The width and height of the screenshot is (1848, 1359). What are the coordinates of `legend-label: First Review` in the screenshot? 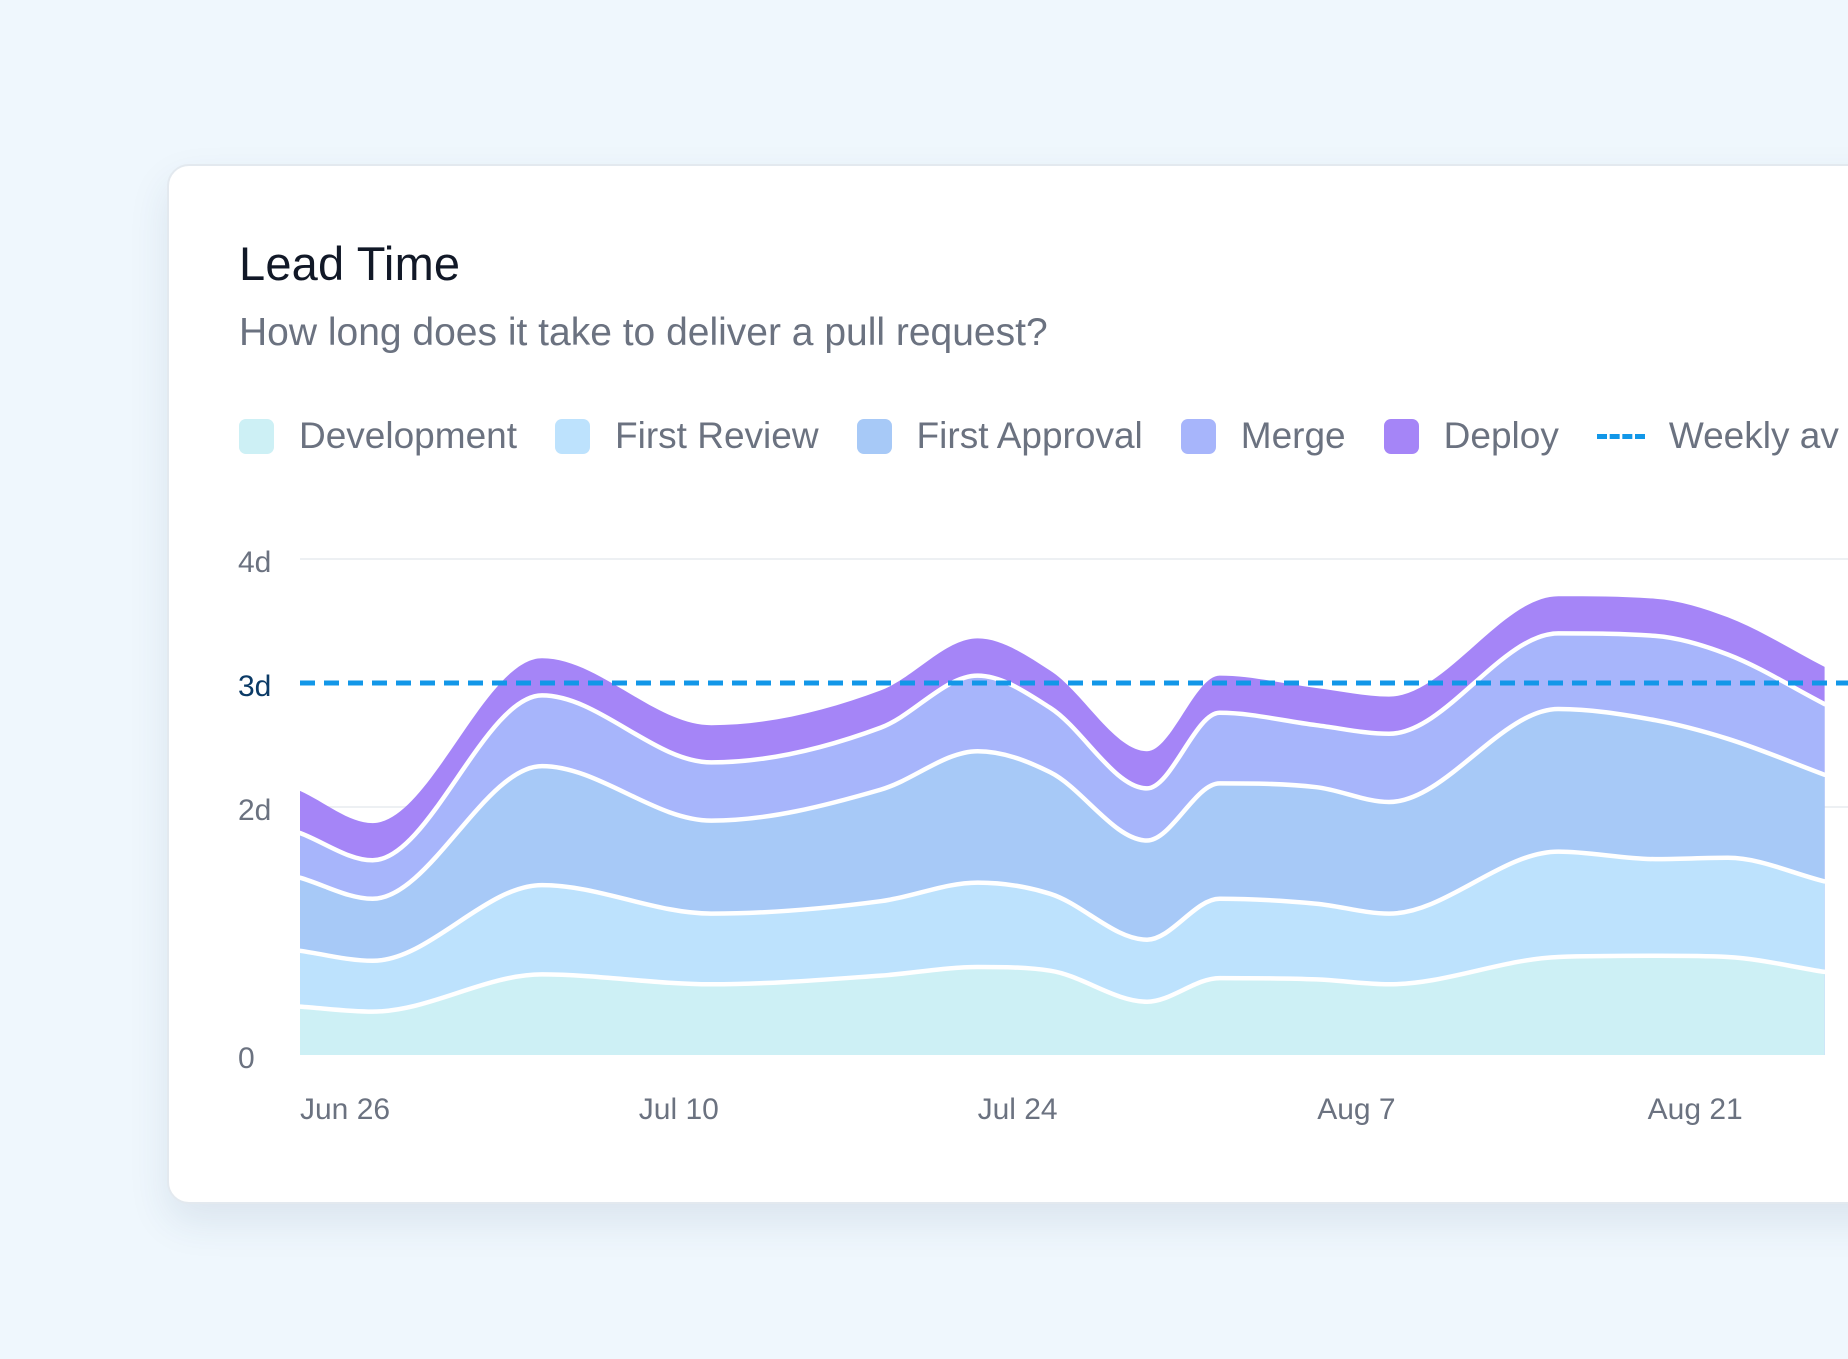 It's located at (717, 435).